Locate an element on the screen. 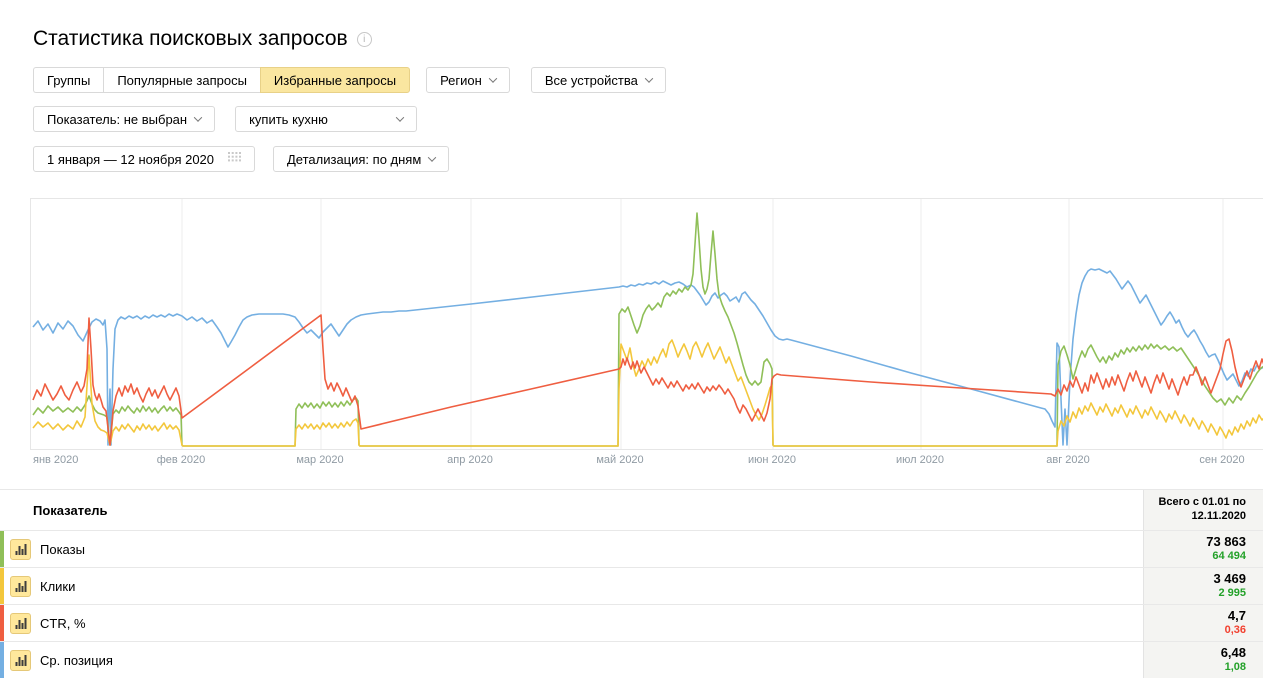  calendar-icon is located at coordinates (234, 159).